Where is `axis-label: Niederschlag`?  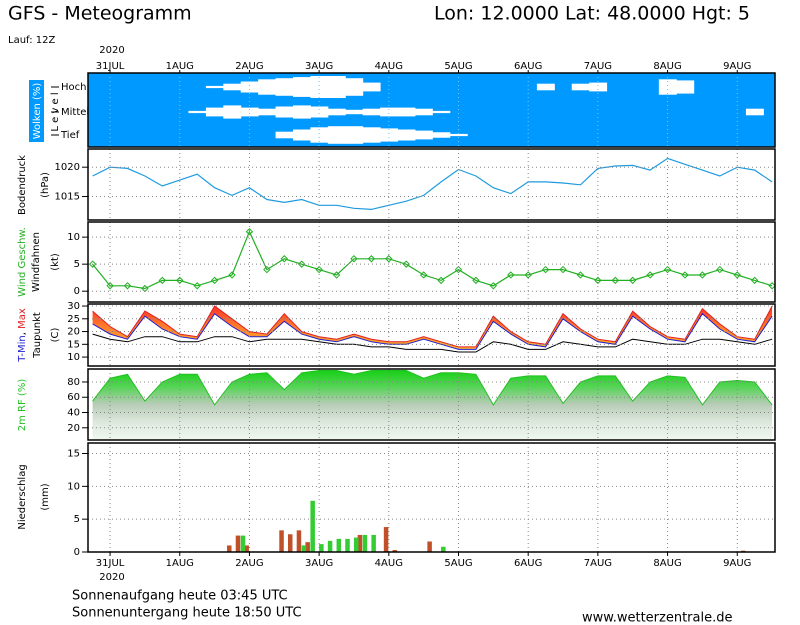 axis-label: Niederschlag is located at coordinates (22, 496).